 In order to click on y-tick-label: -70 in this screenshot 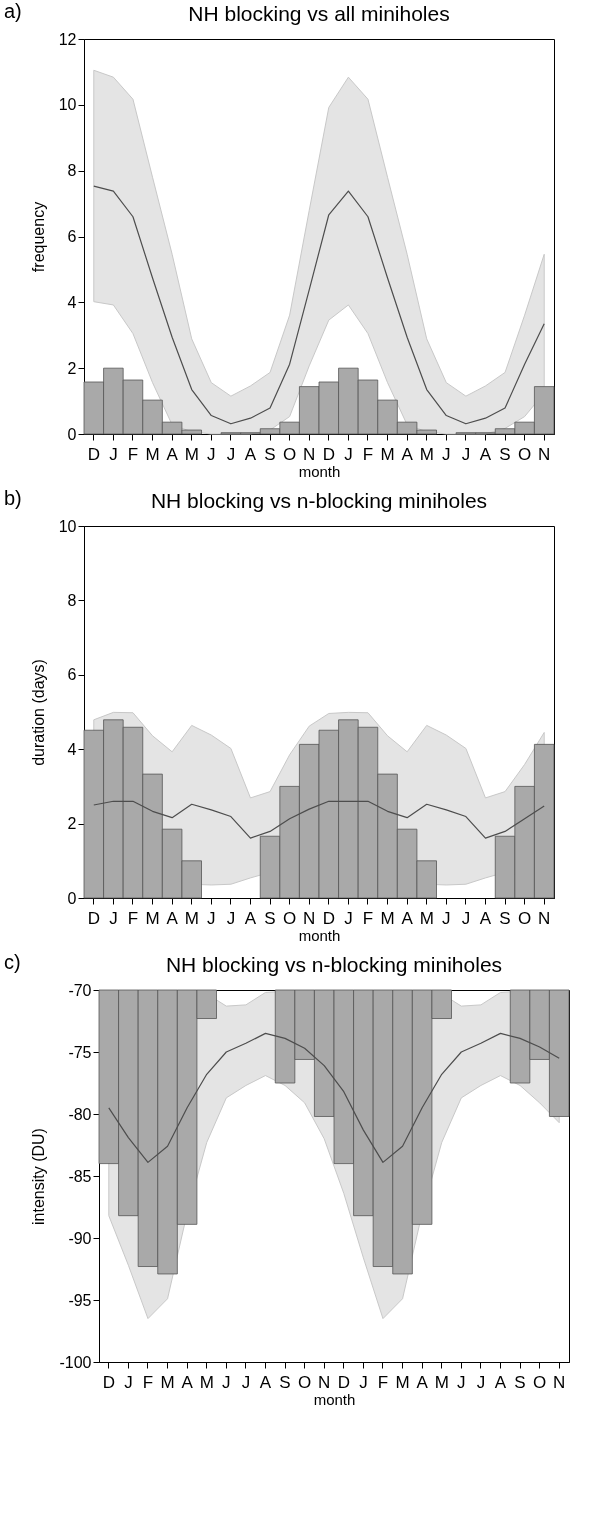, I will do `click(80, 990)`.